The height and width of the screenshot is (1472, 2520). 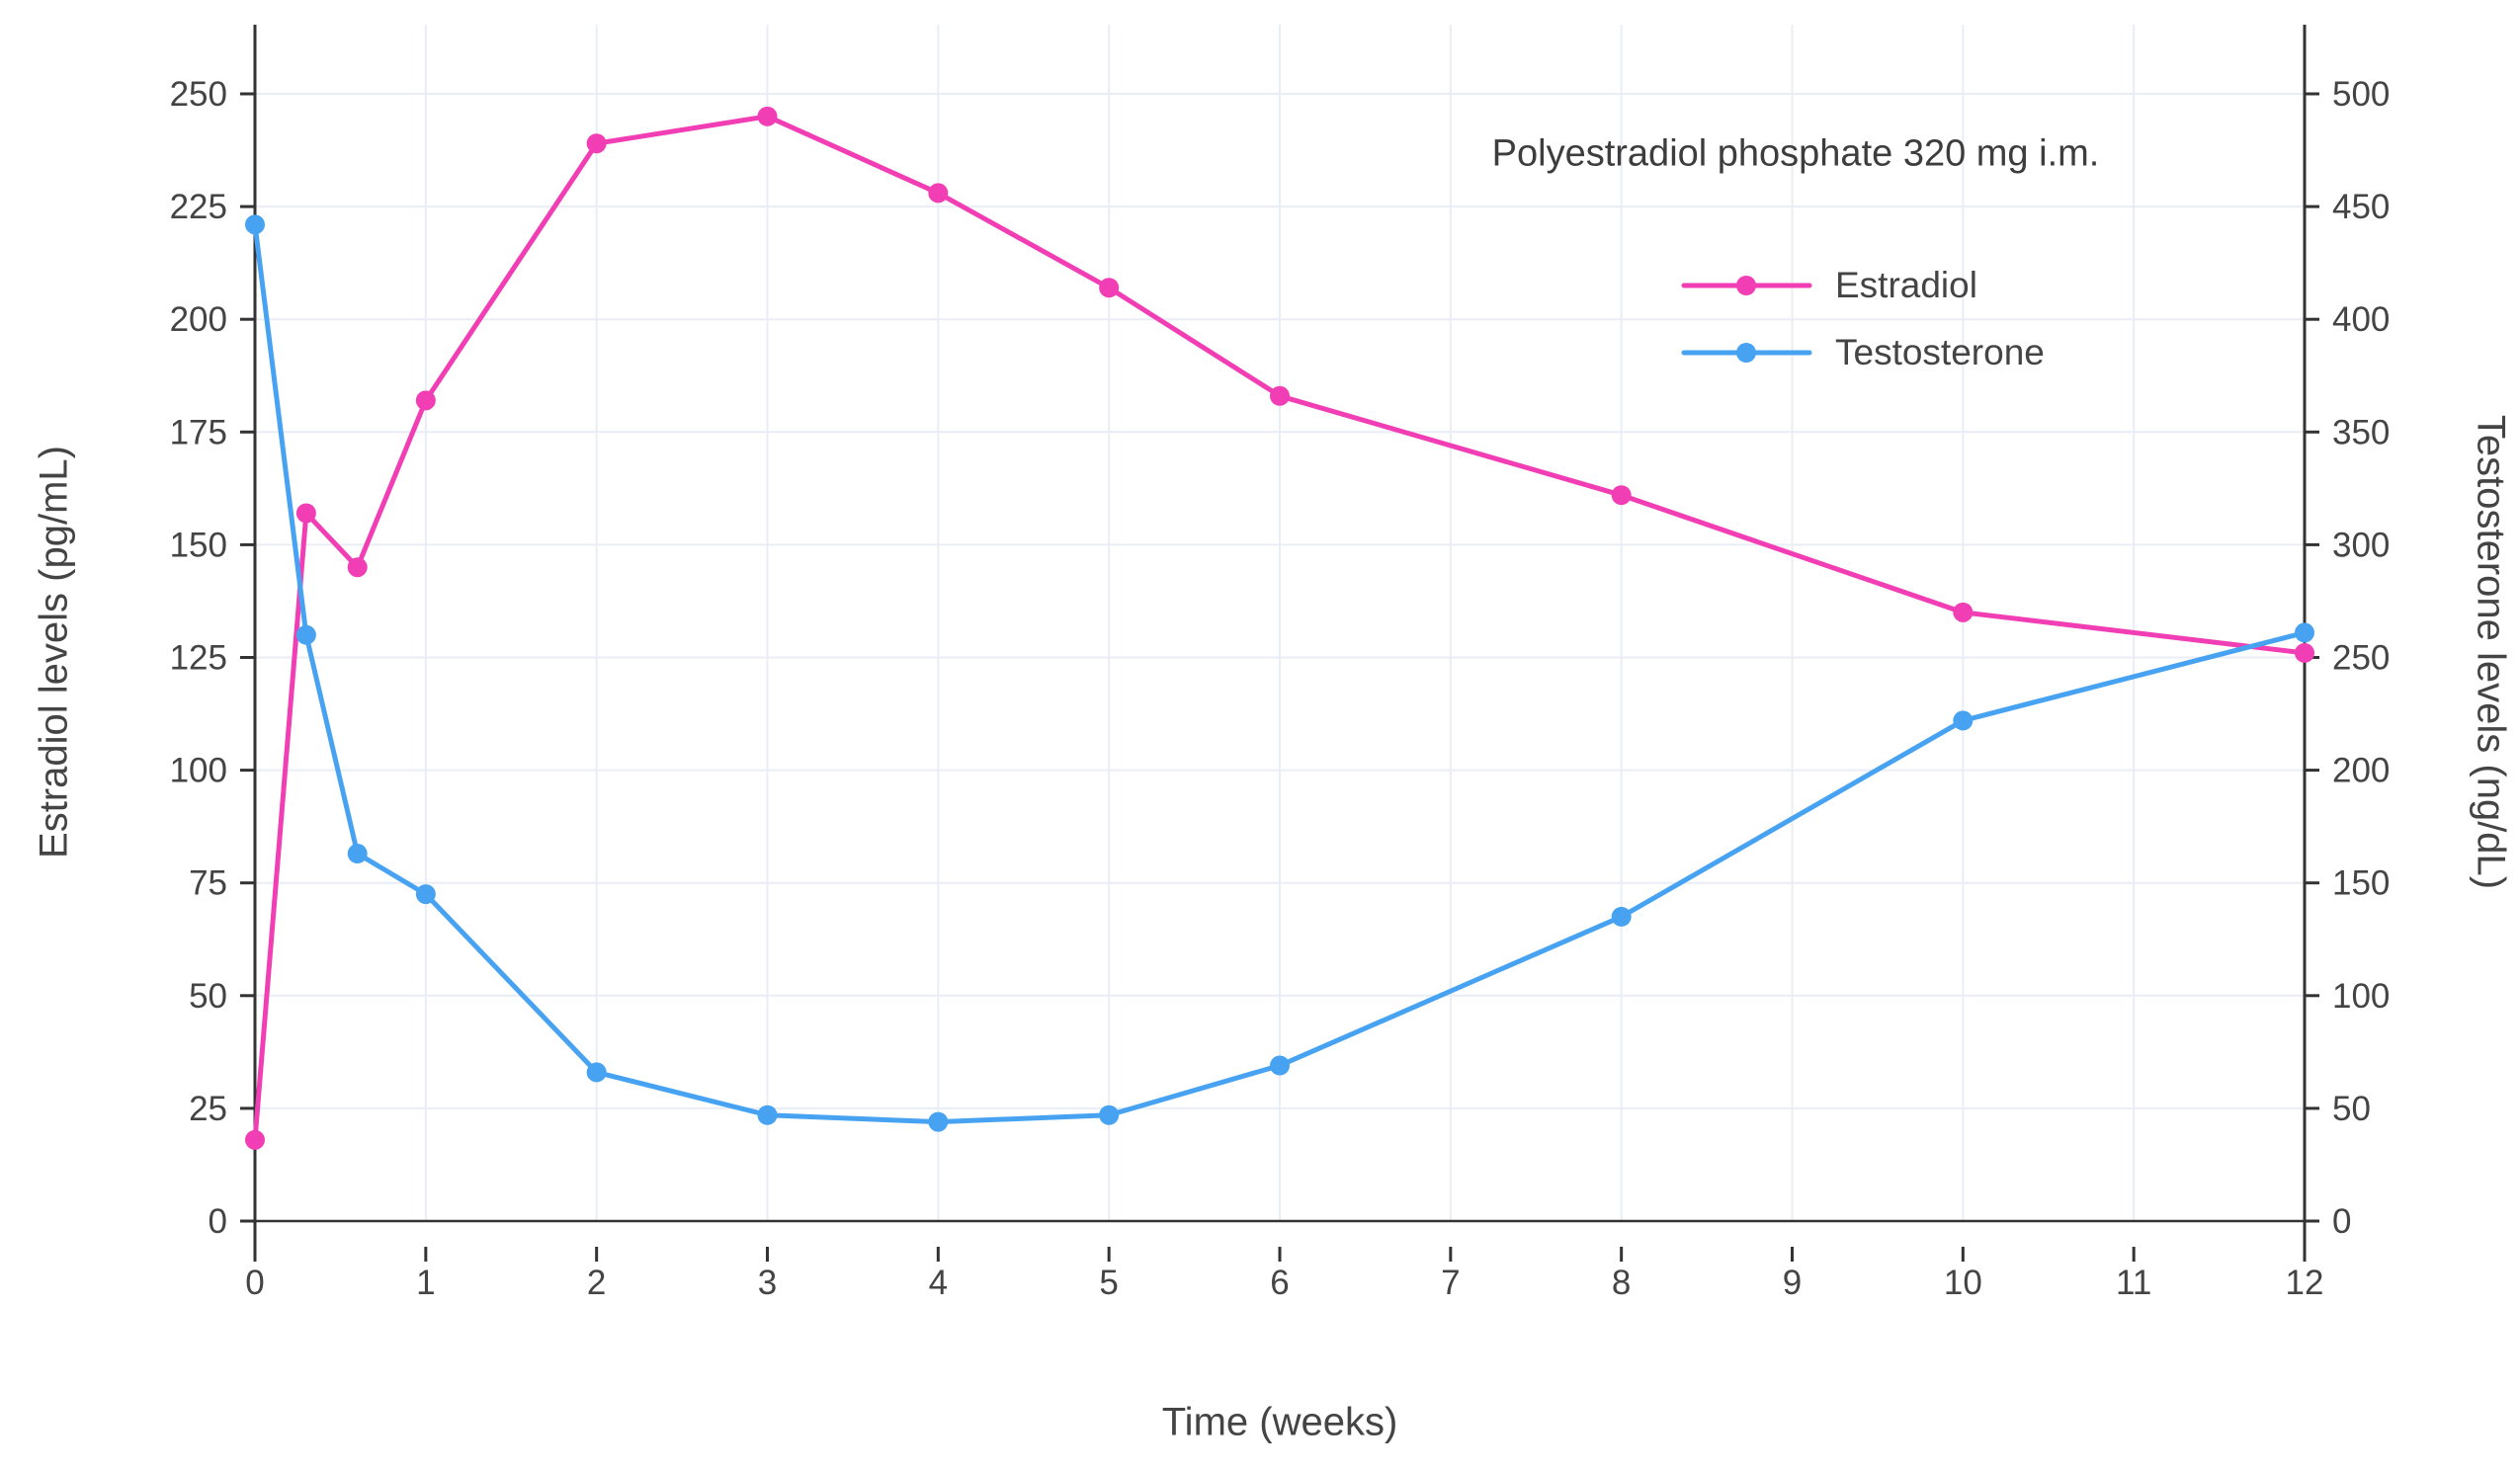 I want to click on svg-text: 3, so click(x=767, y=1283).